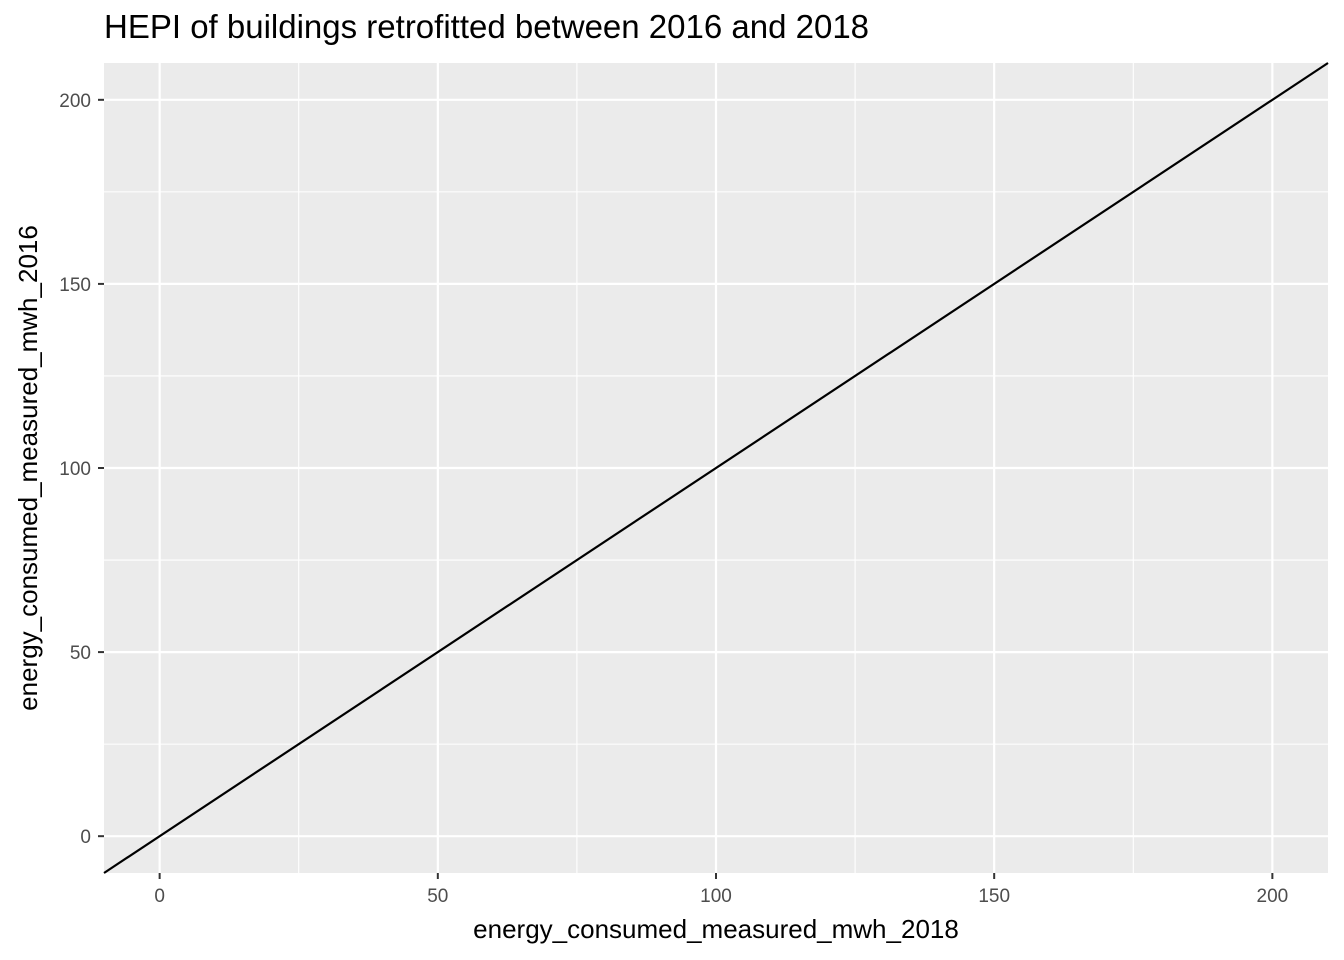  I want to click on x-tick-label: 200, so click(1273, 896).